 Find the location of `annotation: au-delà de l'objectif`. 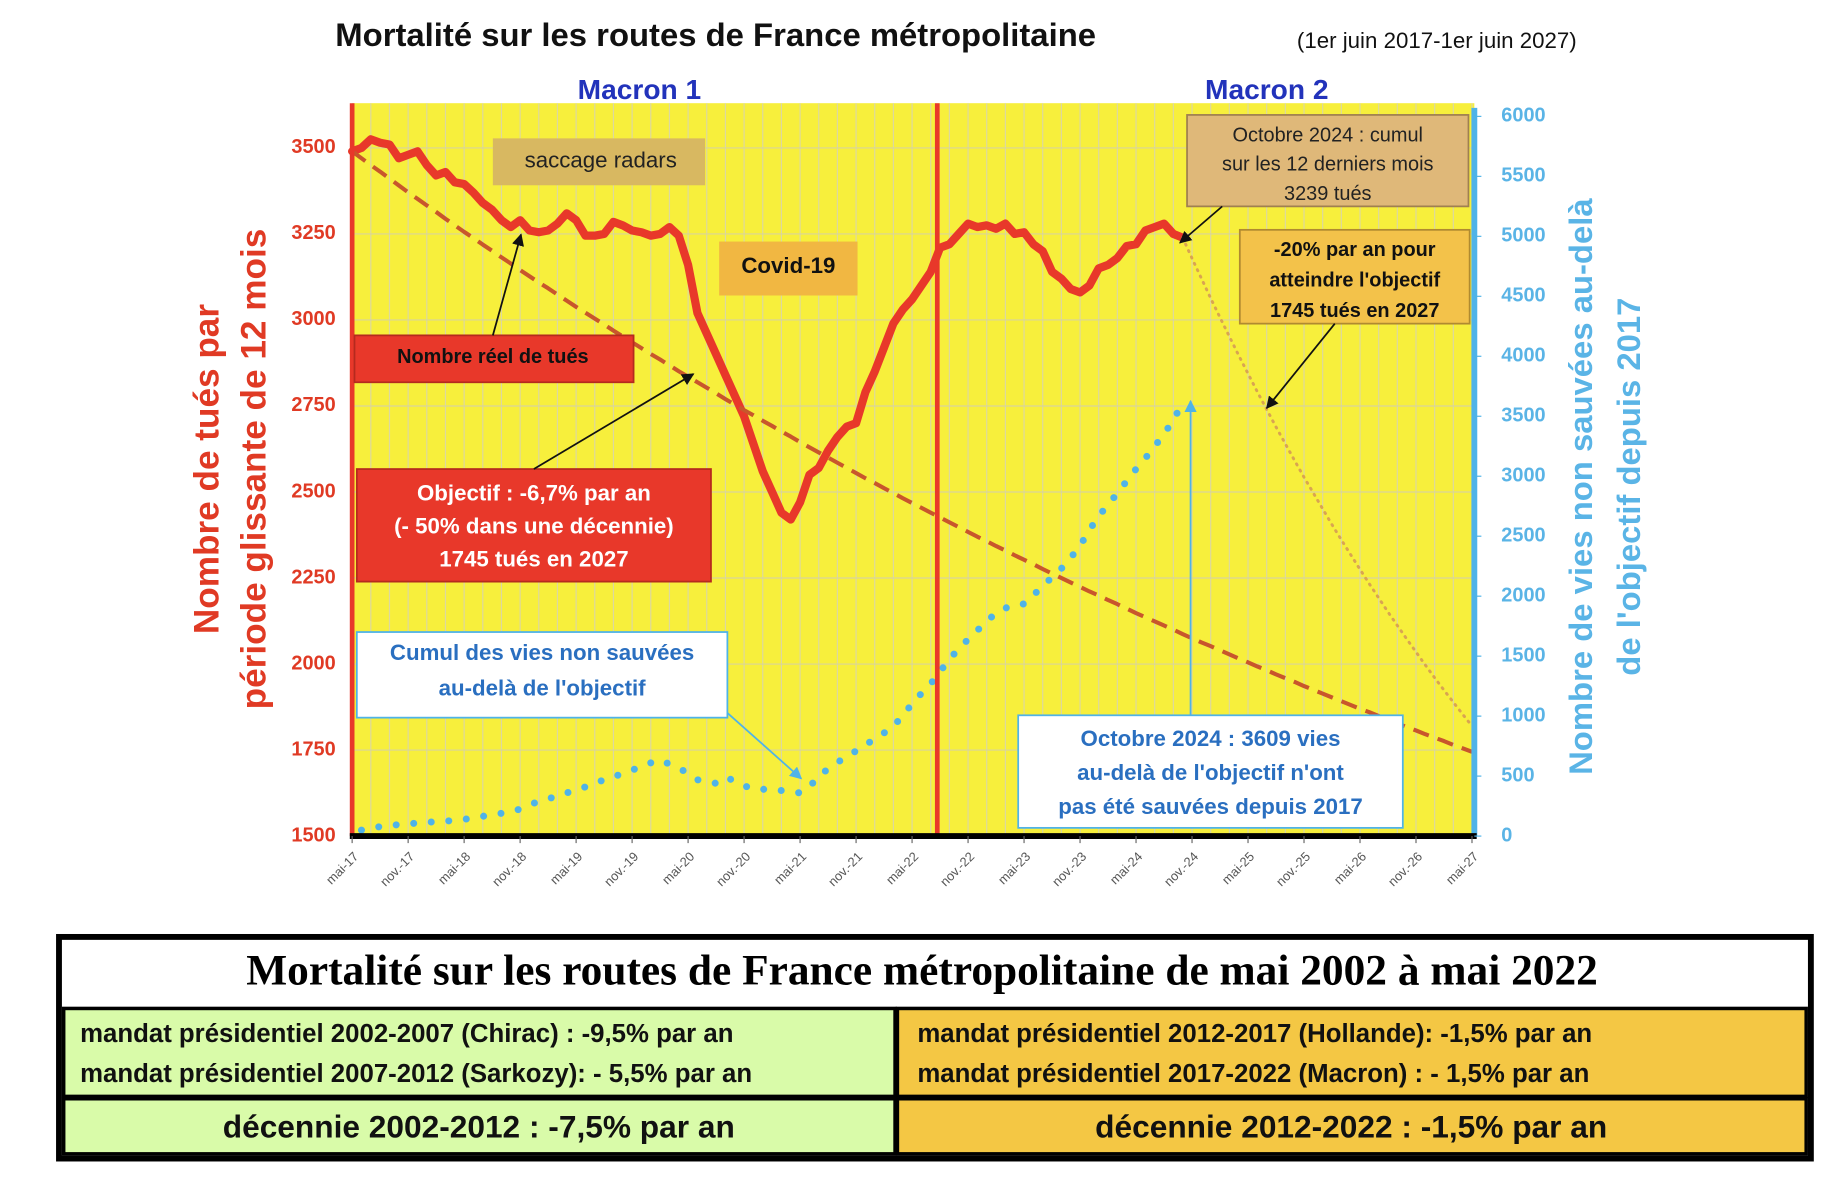

annotation: au-delà de l'objectif is located at coordinates (543, 687).